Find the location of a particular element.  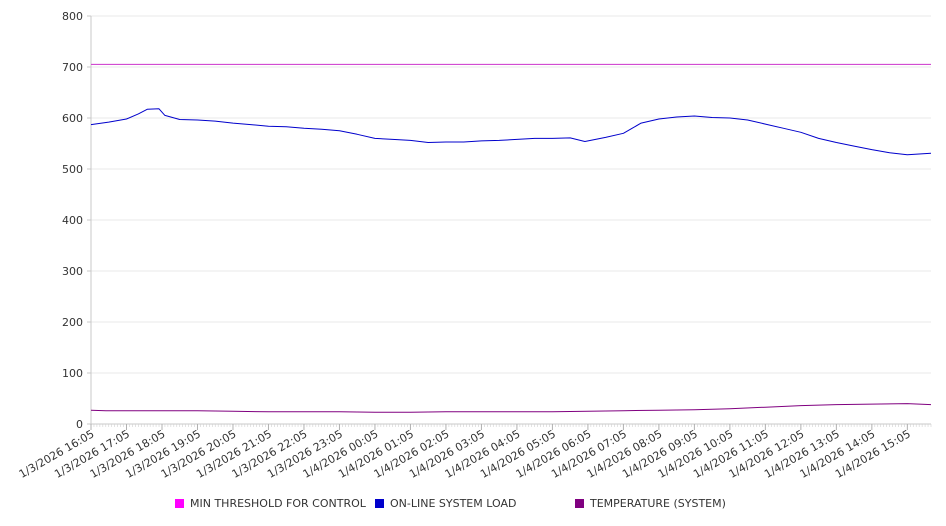

legend-label: ON-LINE SYSTEM LOAD is located at coordinates (453, 503).